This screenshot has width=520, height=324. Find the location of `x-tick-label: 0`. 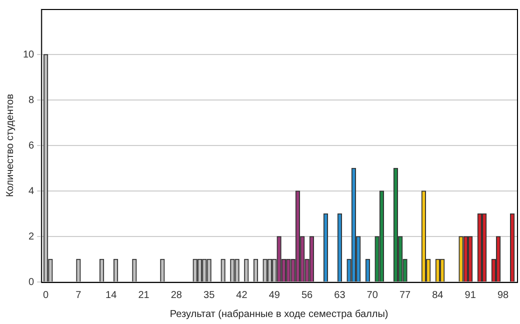

x-tick-label: 0 is located at coordinates (46, 295).